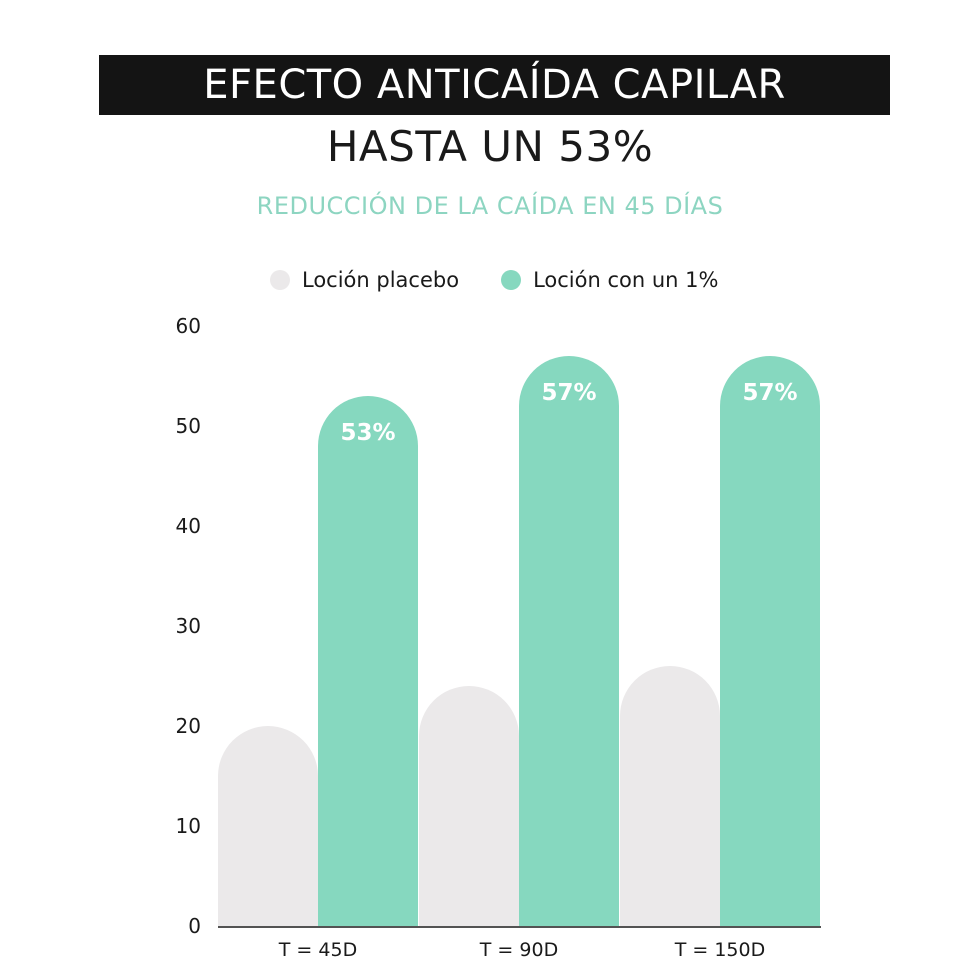  Describe the element at coordinates (194, 926) in the screenshot. I see `y-tick-label: 0` at that location.